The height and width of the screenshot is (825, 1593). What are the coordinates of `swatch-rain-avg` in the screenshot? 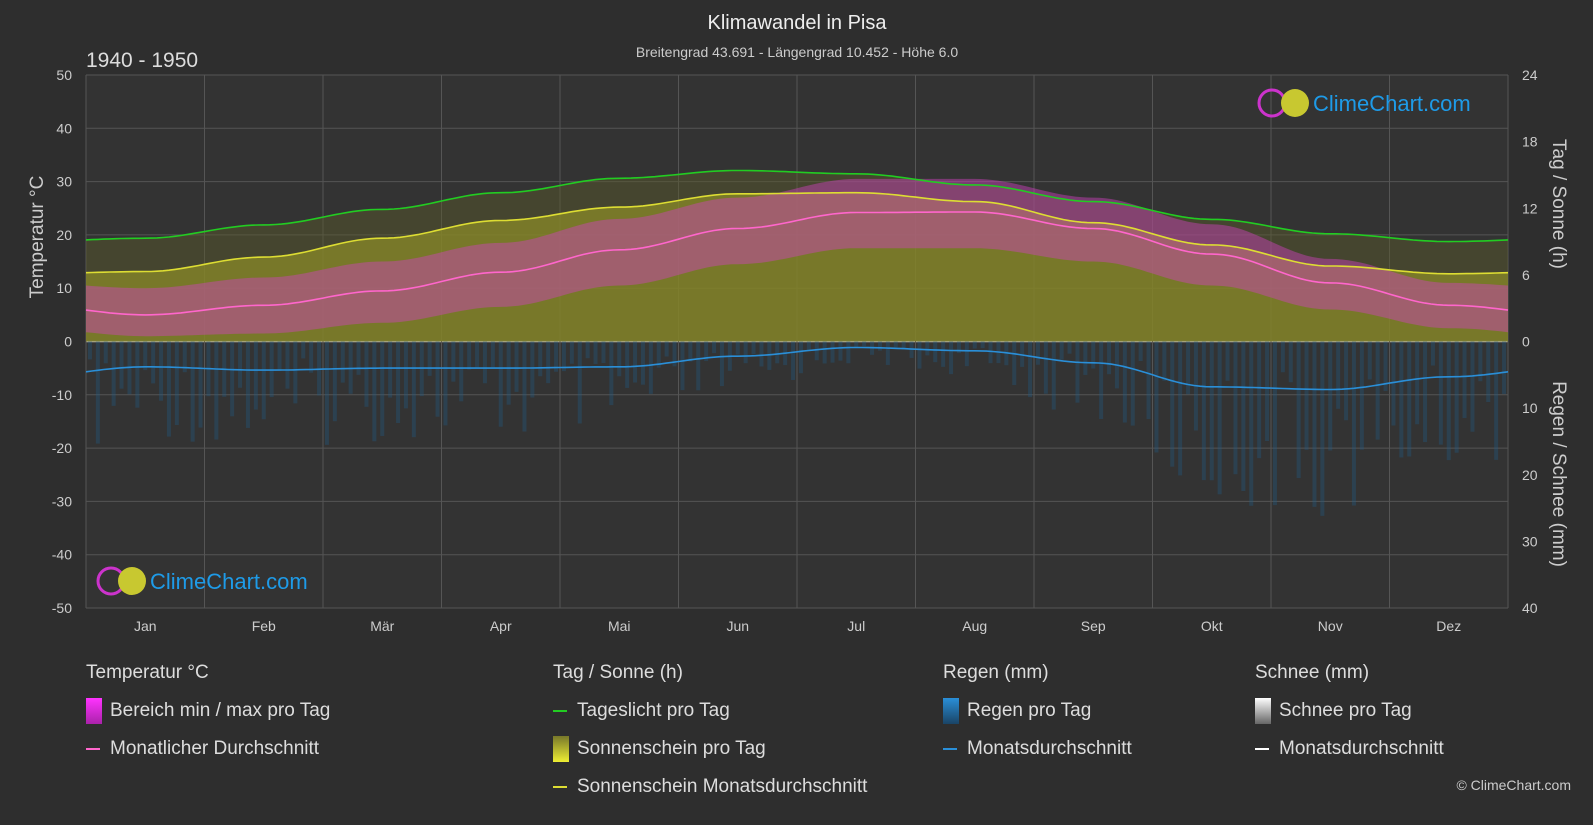 It's located at (950, 749).